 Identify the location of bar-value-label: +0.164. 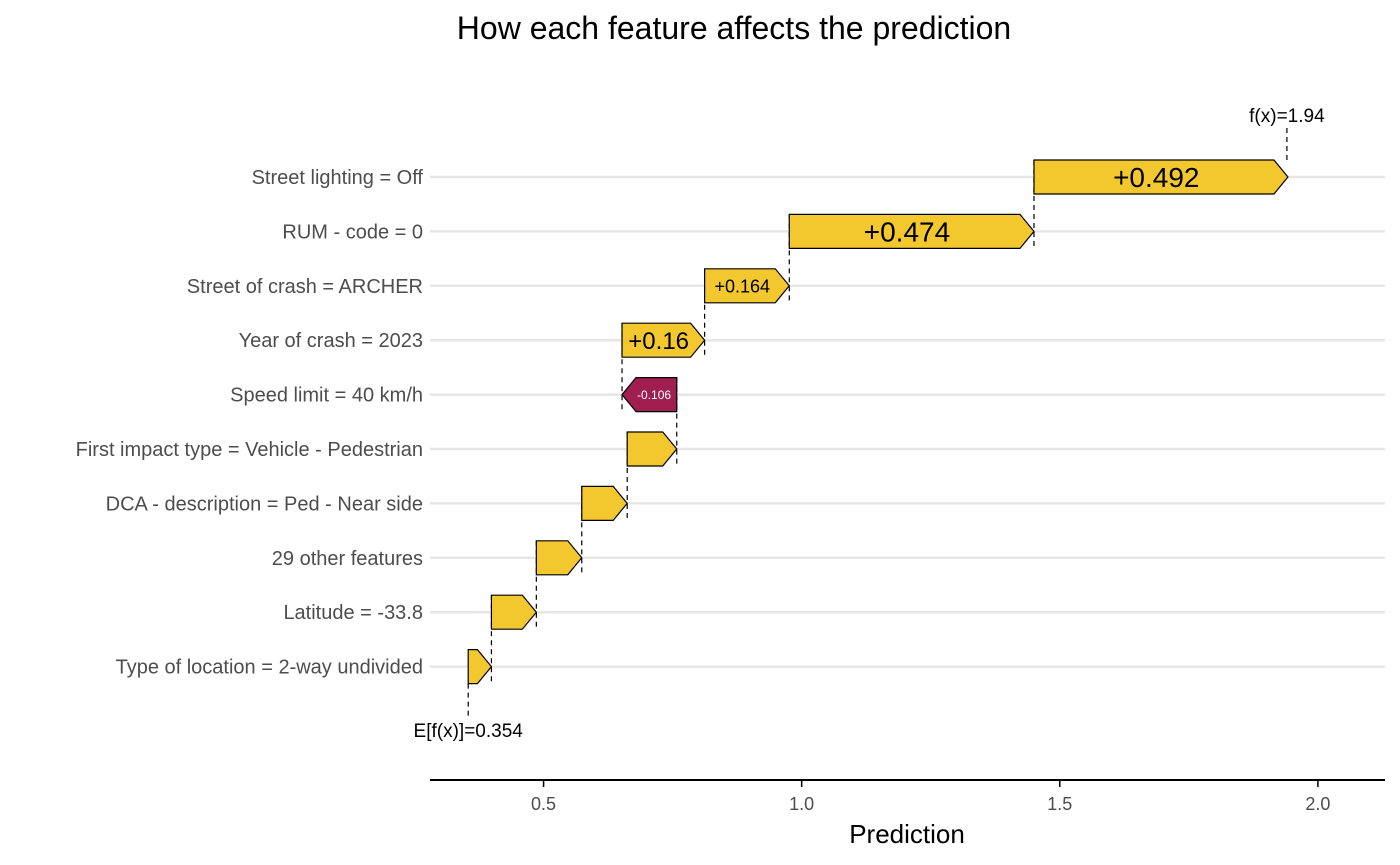
(743, 286).